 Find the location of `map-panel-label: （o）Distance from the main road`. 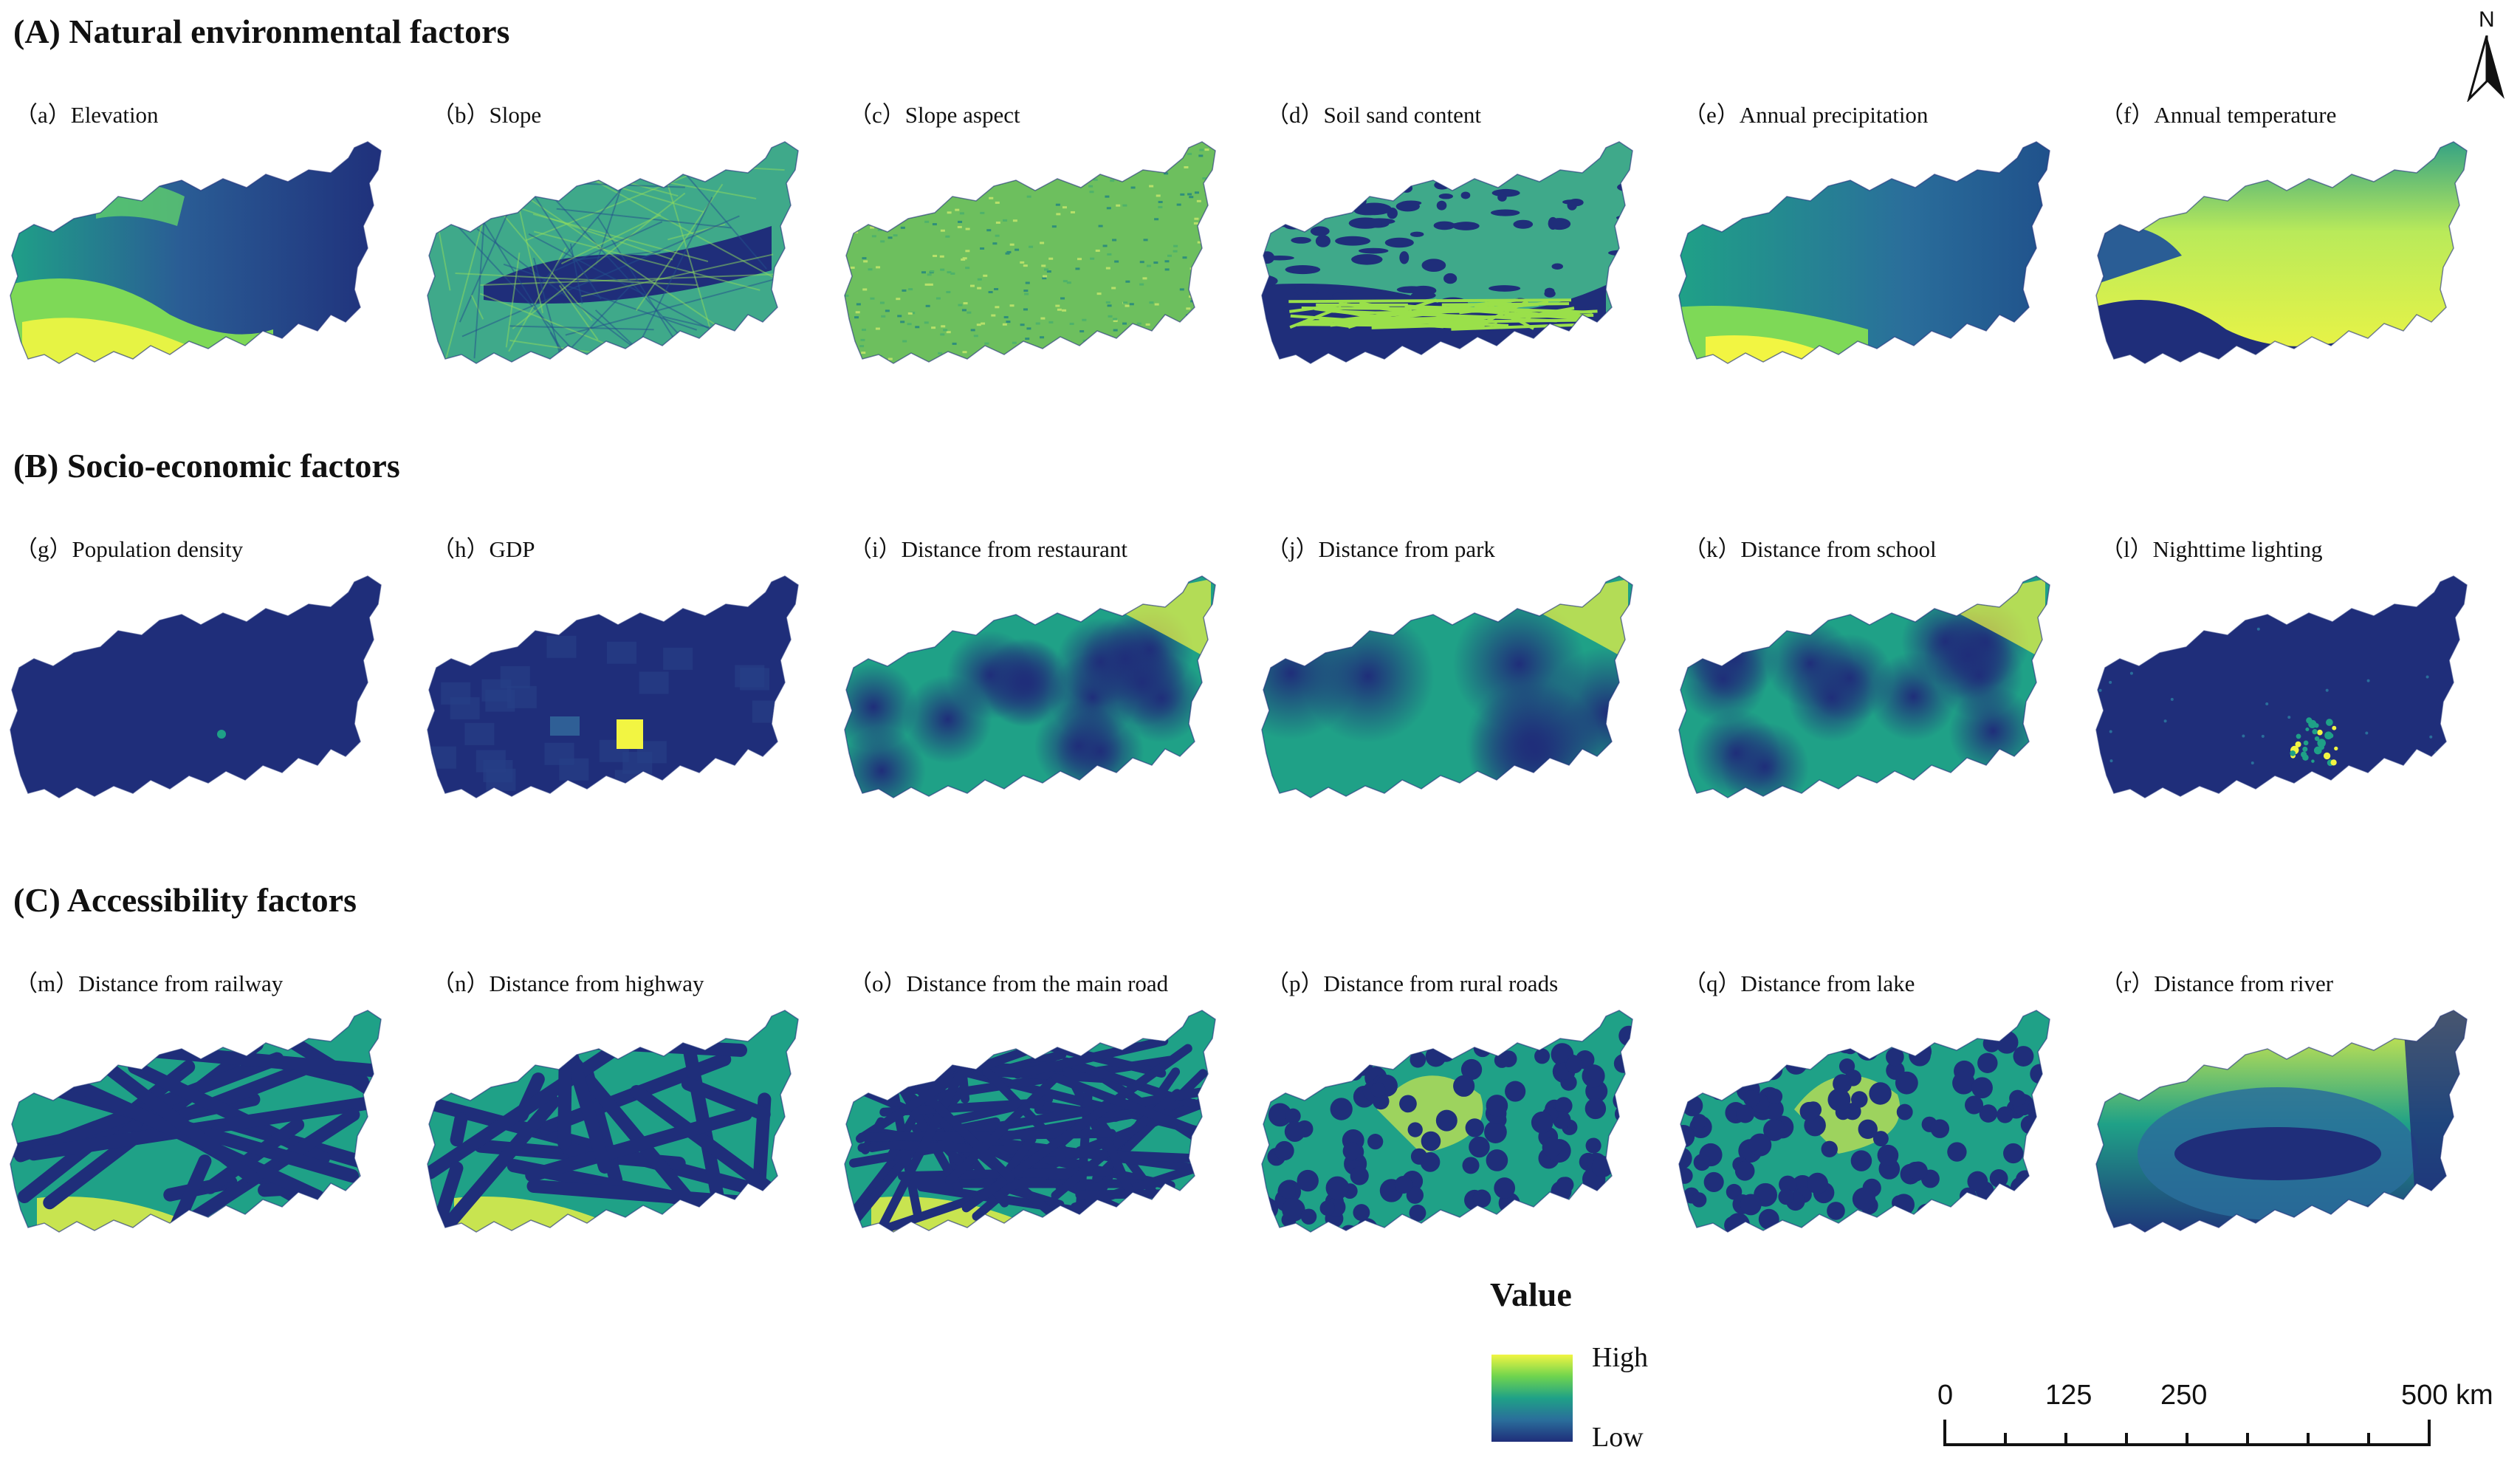

map-panel-label: （o）Distance from the main road is located at coordinates (1009, 983).